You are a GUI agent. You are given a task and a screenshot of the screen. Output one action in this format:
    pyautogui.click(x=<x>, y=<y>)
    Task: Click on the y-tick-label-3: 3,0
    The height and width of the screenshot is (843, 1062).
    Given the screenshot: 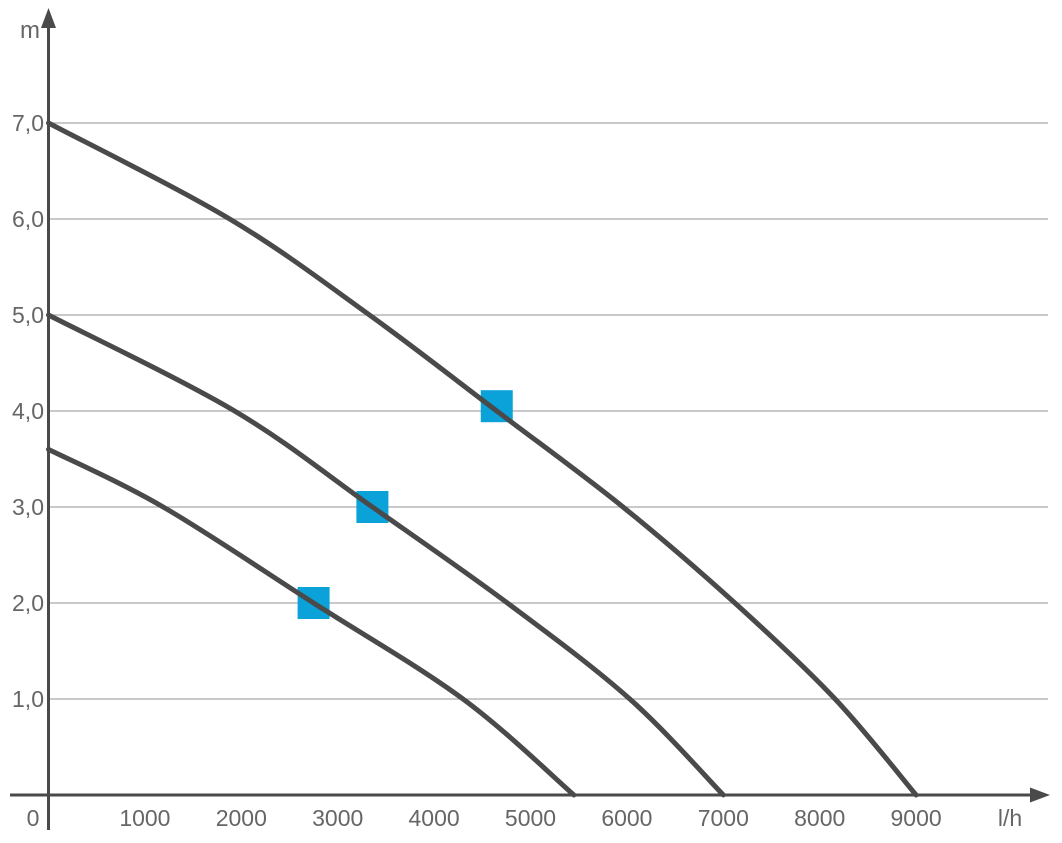 What is the action you would take?
    pyautogui.click(x=28, y=507)
    